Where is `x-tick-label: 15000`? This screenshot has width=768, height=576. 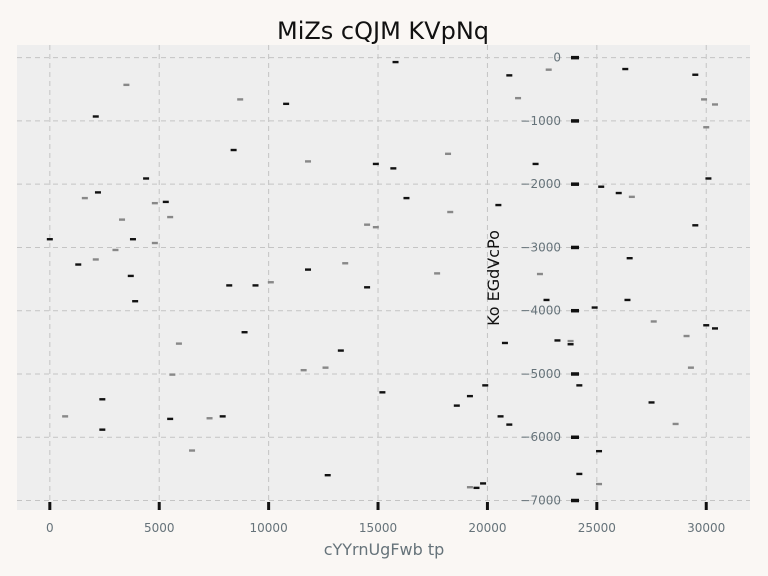 x-tick-label: 15000 is located at coordinates (378, 528).